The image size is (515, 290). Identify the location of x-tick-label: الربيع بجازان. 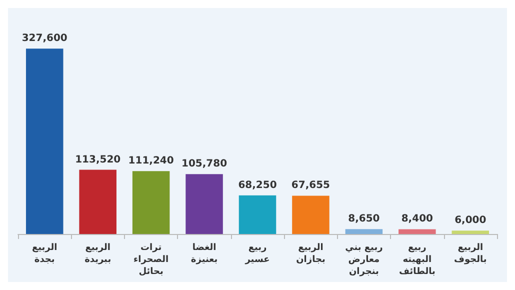
(311, 254).